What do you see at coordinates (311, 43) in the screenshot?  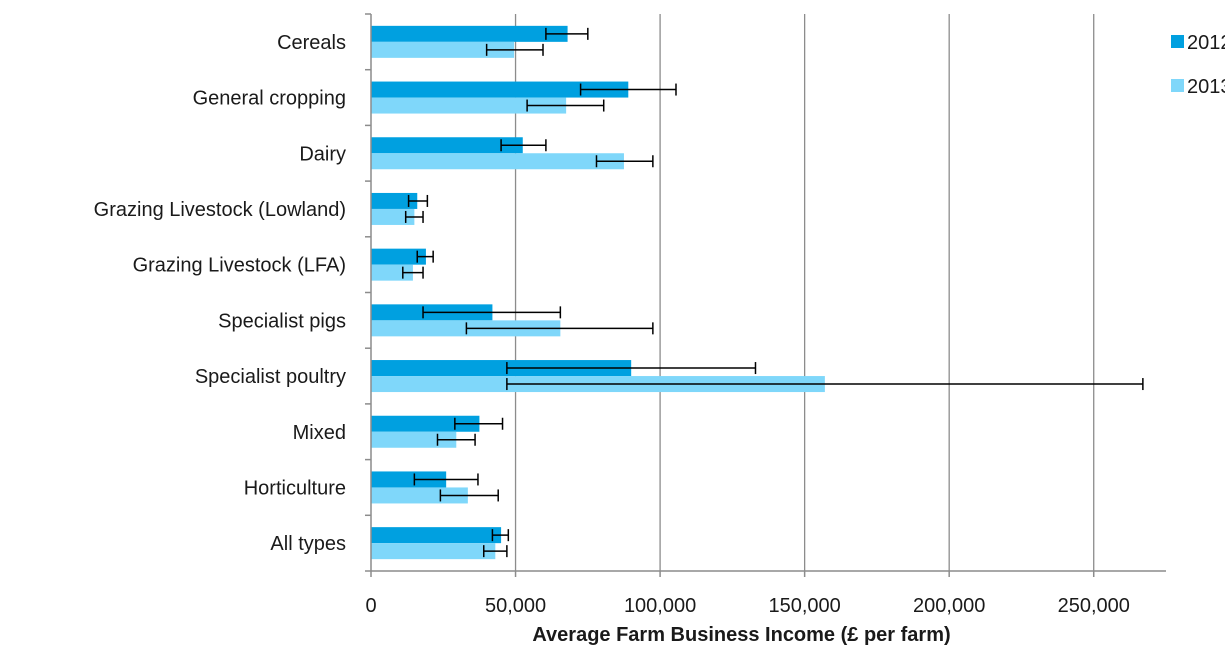 I see `category-label: Cereals` at bounding box center [311, 43].